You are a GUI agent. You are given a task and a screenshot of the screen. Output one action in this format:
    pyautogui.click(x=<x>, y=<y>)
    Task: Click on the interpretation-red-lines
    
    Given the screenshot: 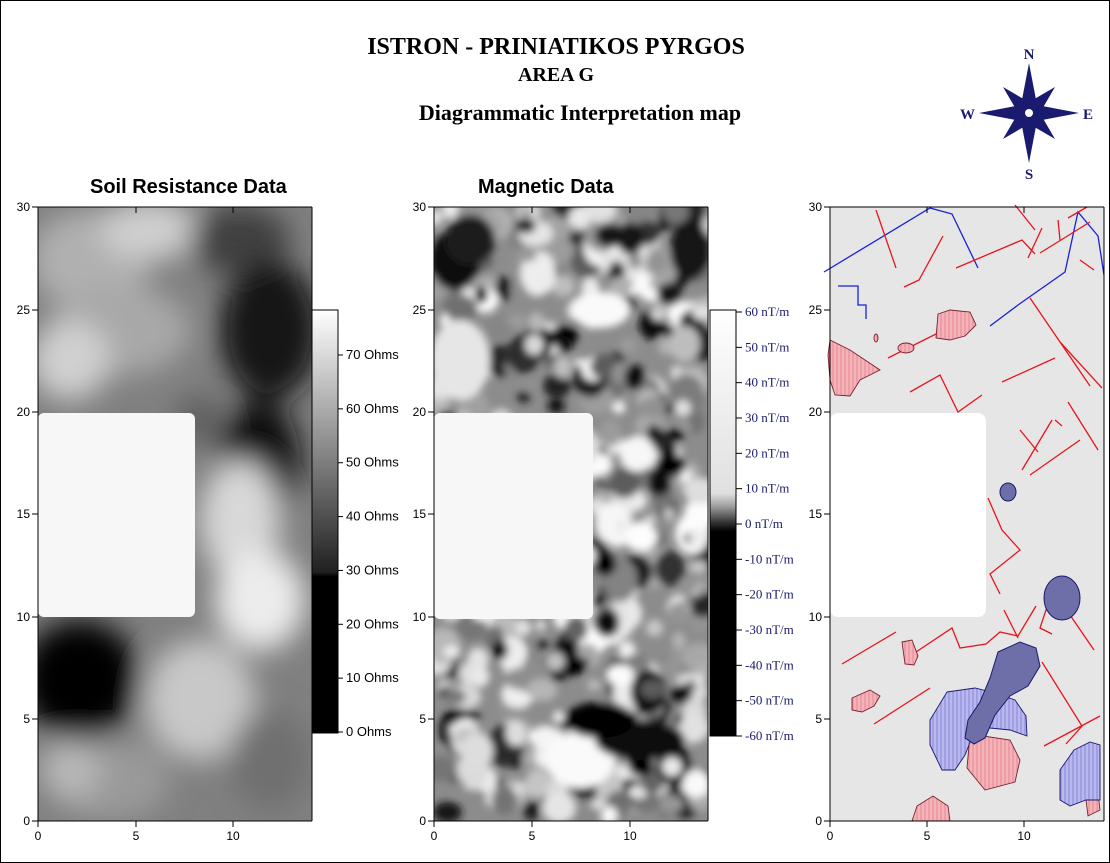 What is the action you would take?
    pyautogui.click(x=972, y=475)
    